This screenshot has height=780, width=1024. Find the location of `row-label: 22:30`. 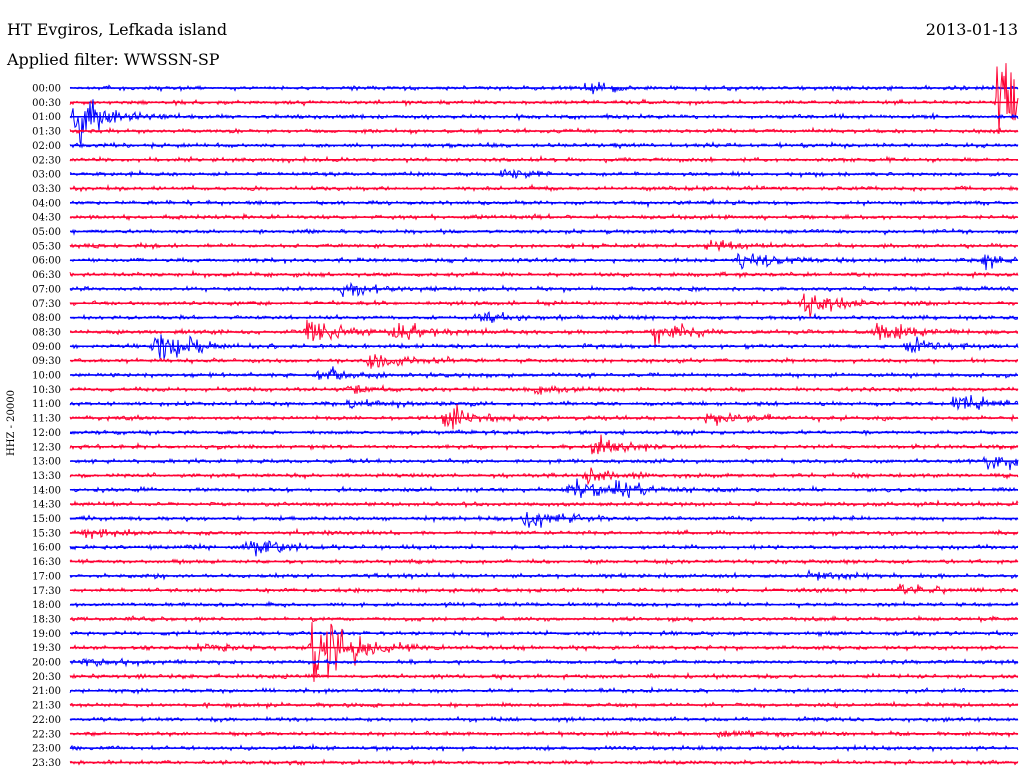

row-label: 22:30 is located at coordinates (46, 734).